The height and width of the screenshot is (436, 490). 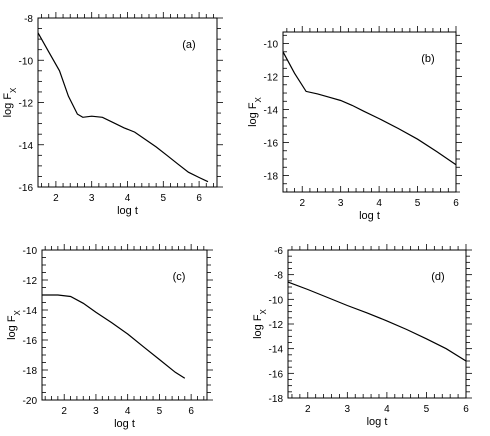 What do you see at coordinates (179, 277) in the screenshot?
I see `panel-label: (c)` at bounding box center [179, 277].